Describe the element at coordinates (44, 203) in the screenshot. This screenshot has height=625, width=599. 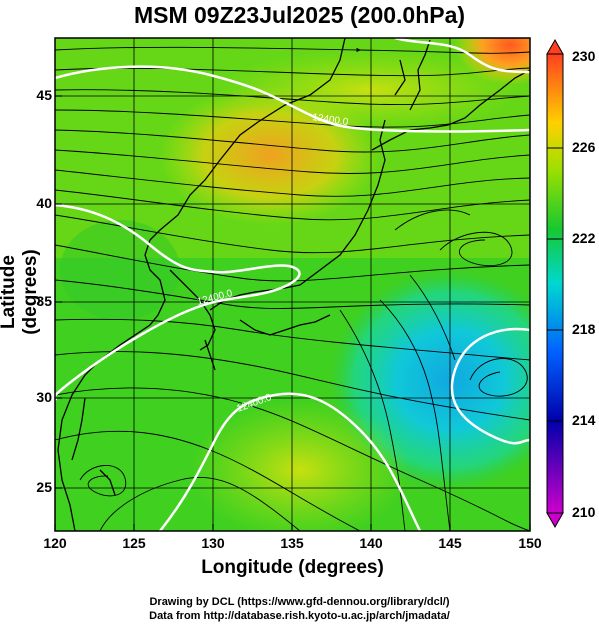
I see `y-tick-label: 40` at that location.